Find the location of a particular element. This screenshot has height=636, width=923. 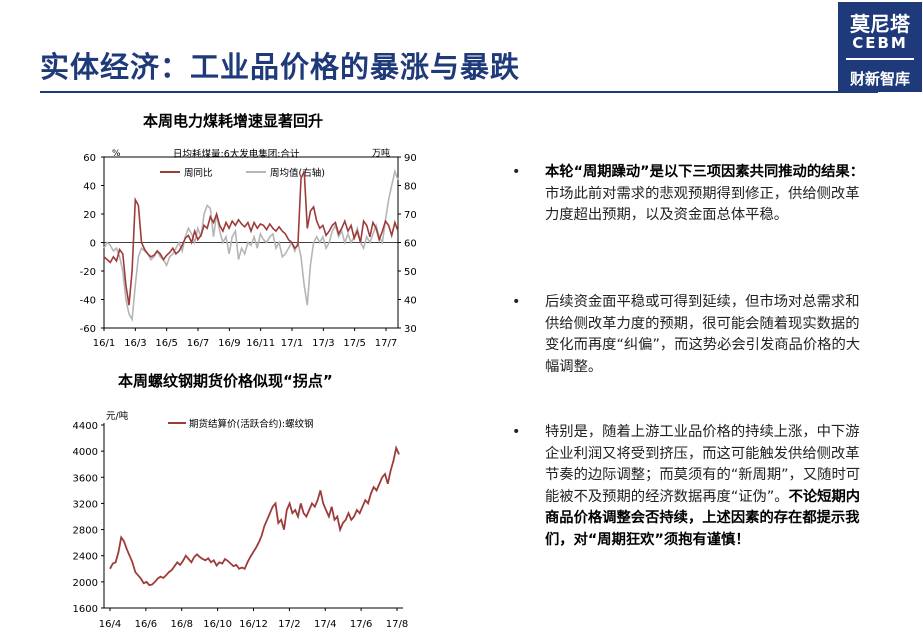

logo: 莫尼塔 CEBM 财新智库 is located at coordinates (880, 47).